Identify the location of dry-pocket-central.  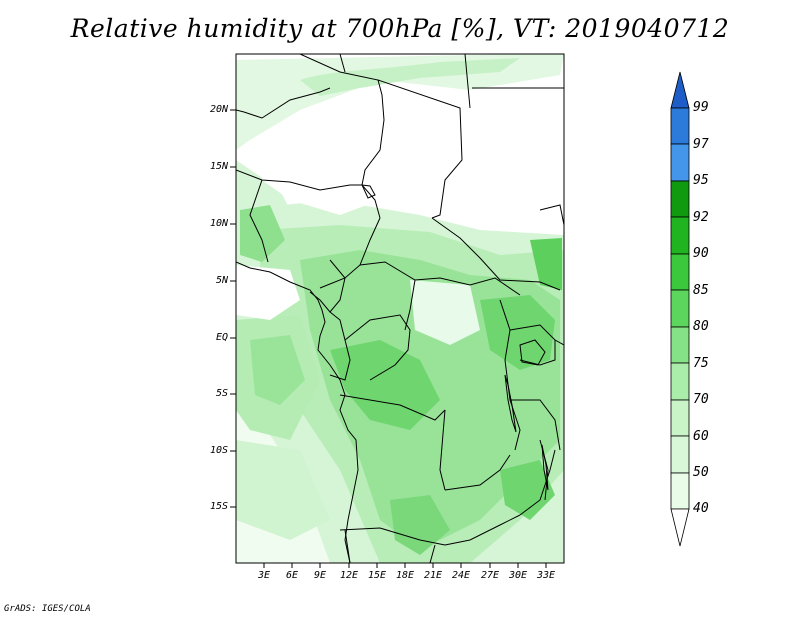
(445, 312).